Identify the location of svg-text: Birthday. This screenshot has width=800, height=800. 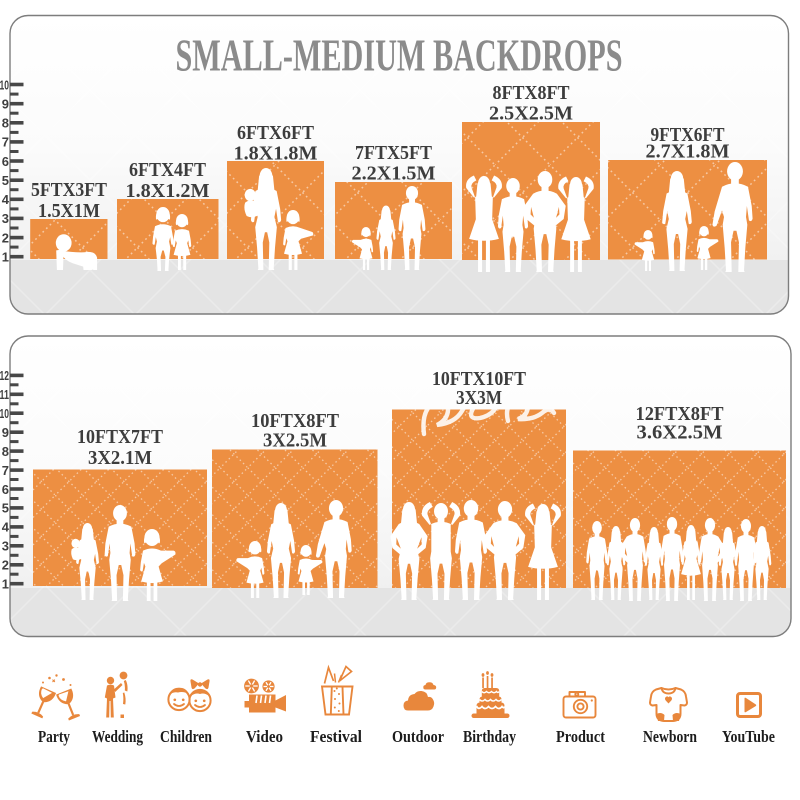
(489, 736).